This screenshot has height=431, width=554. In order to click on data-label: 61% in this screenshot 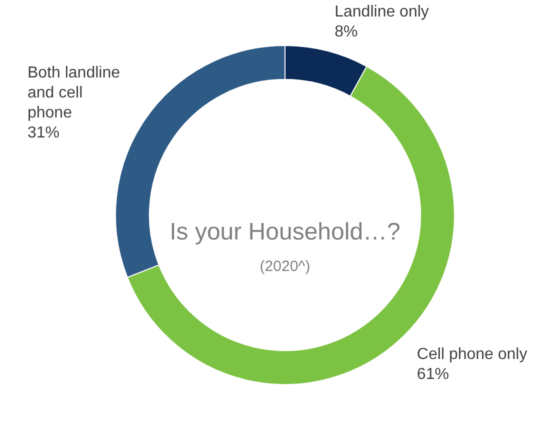, I will do `click(432, 375)`.